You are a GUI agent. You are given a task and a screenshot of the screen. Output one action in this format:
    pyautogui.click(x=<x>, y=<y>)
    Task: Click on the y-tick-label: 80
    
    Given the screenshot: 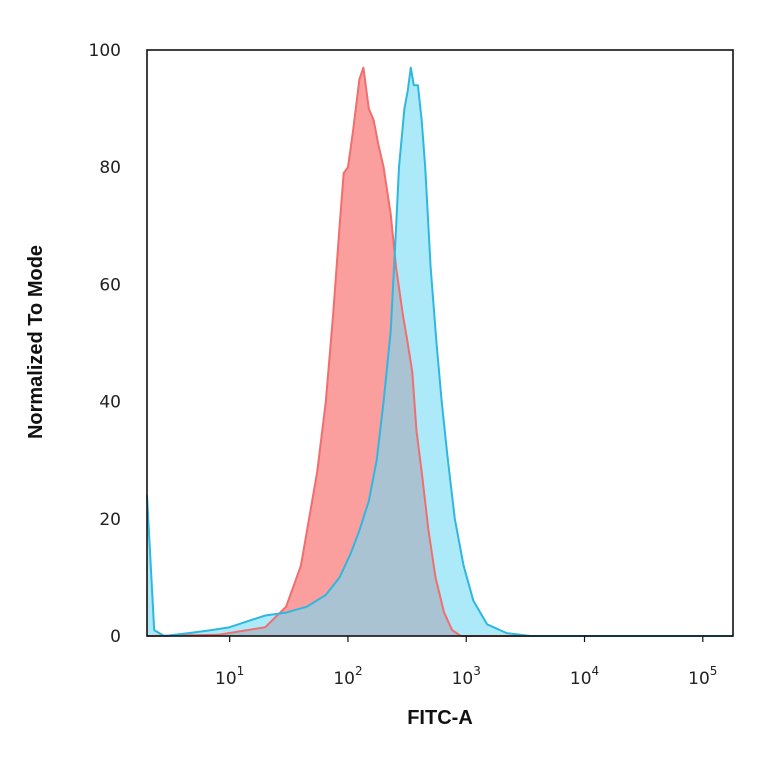 What is the action you would take?
    pyautogui.click(x=110, y=168)
    